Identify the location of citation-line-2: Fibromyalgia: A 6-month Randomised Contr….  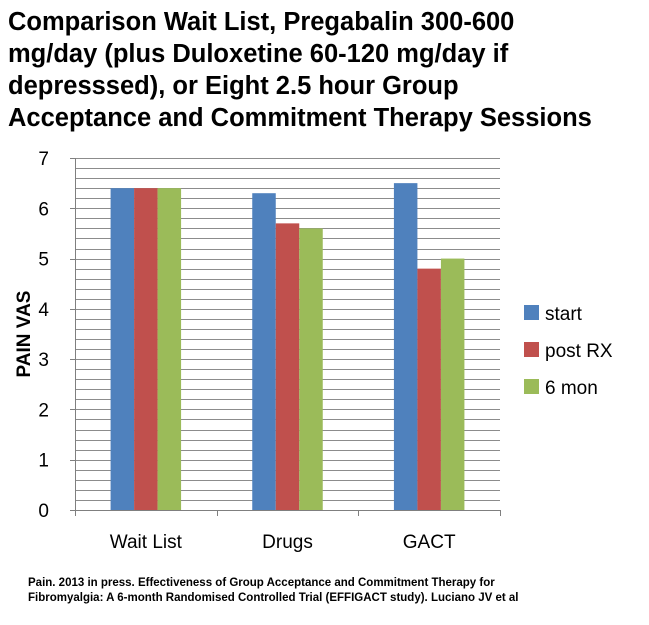
(273, 598).